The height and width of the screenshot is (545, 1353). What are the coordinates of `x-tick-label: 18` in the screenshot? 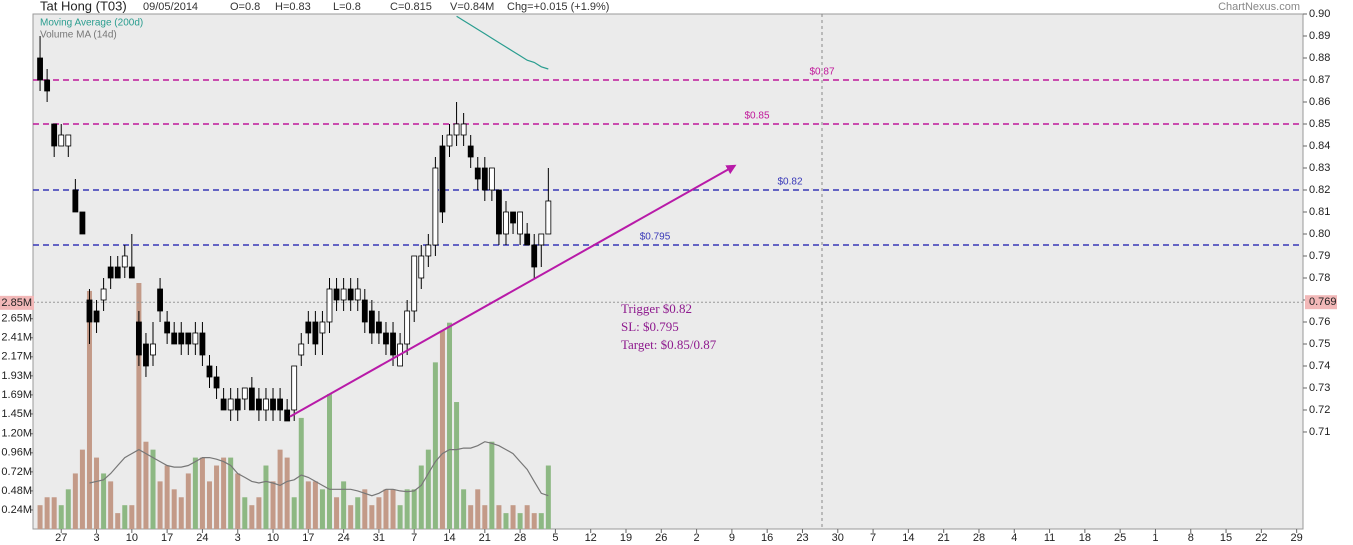 It's located at (1085, 538).